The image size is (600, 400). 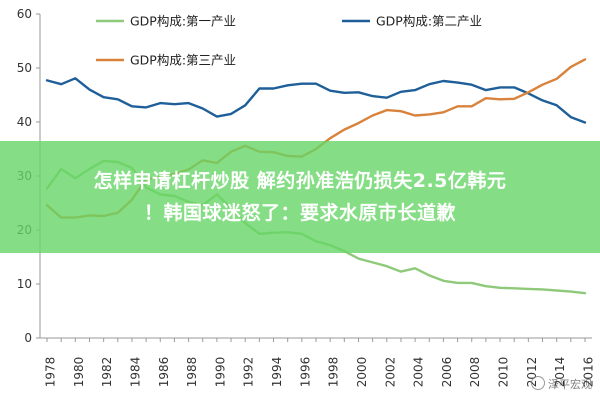 I want to click on watermark-text: 泽平宏观, so click(x=570, y=384).